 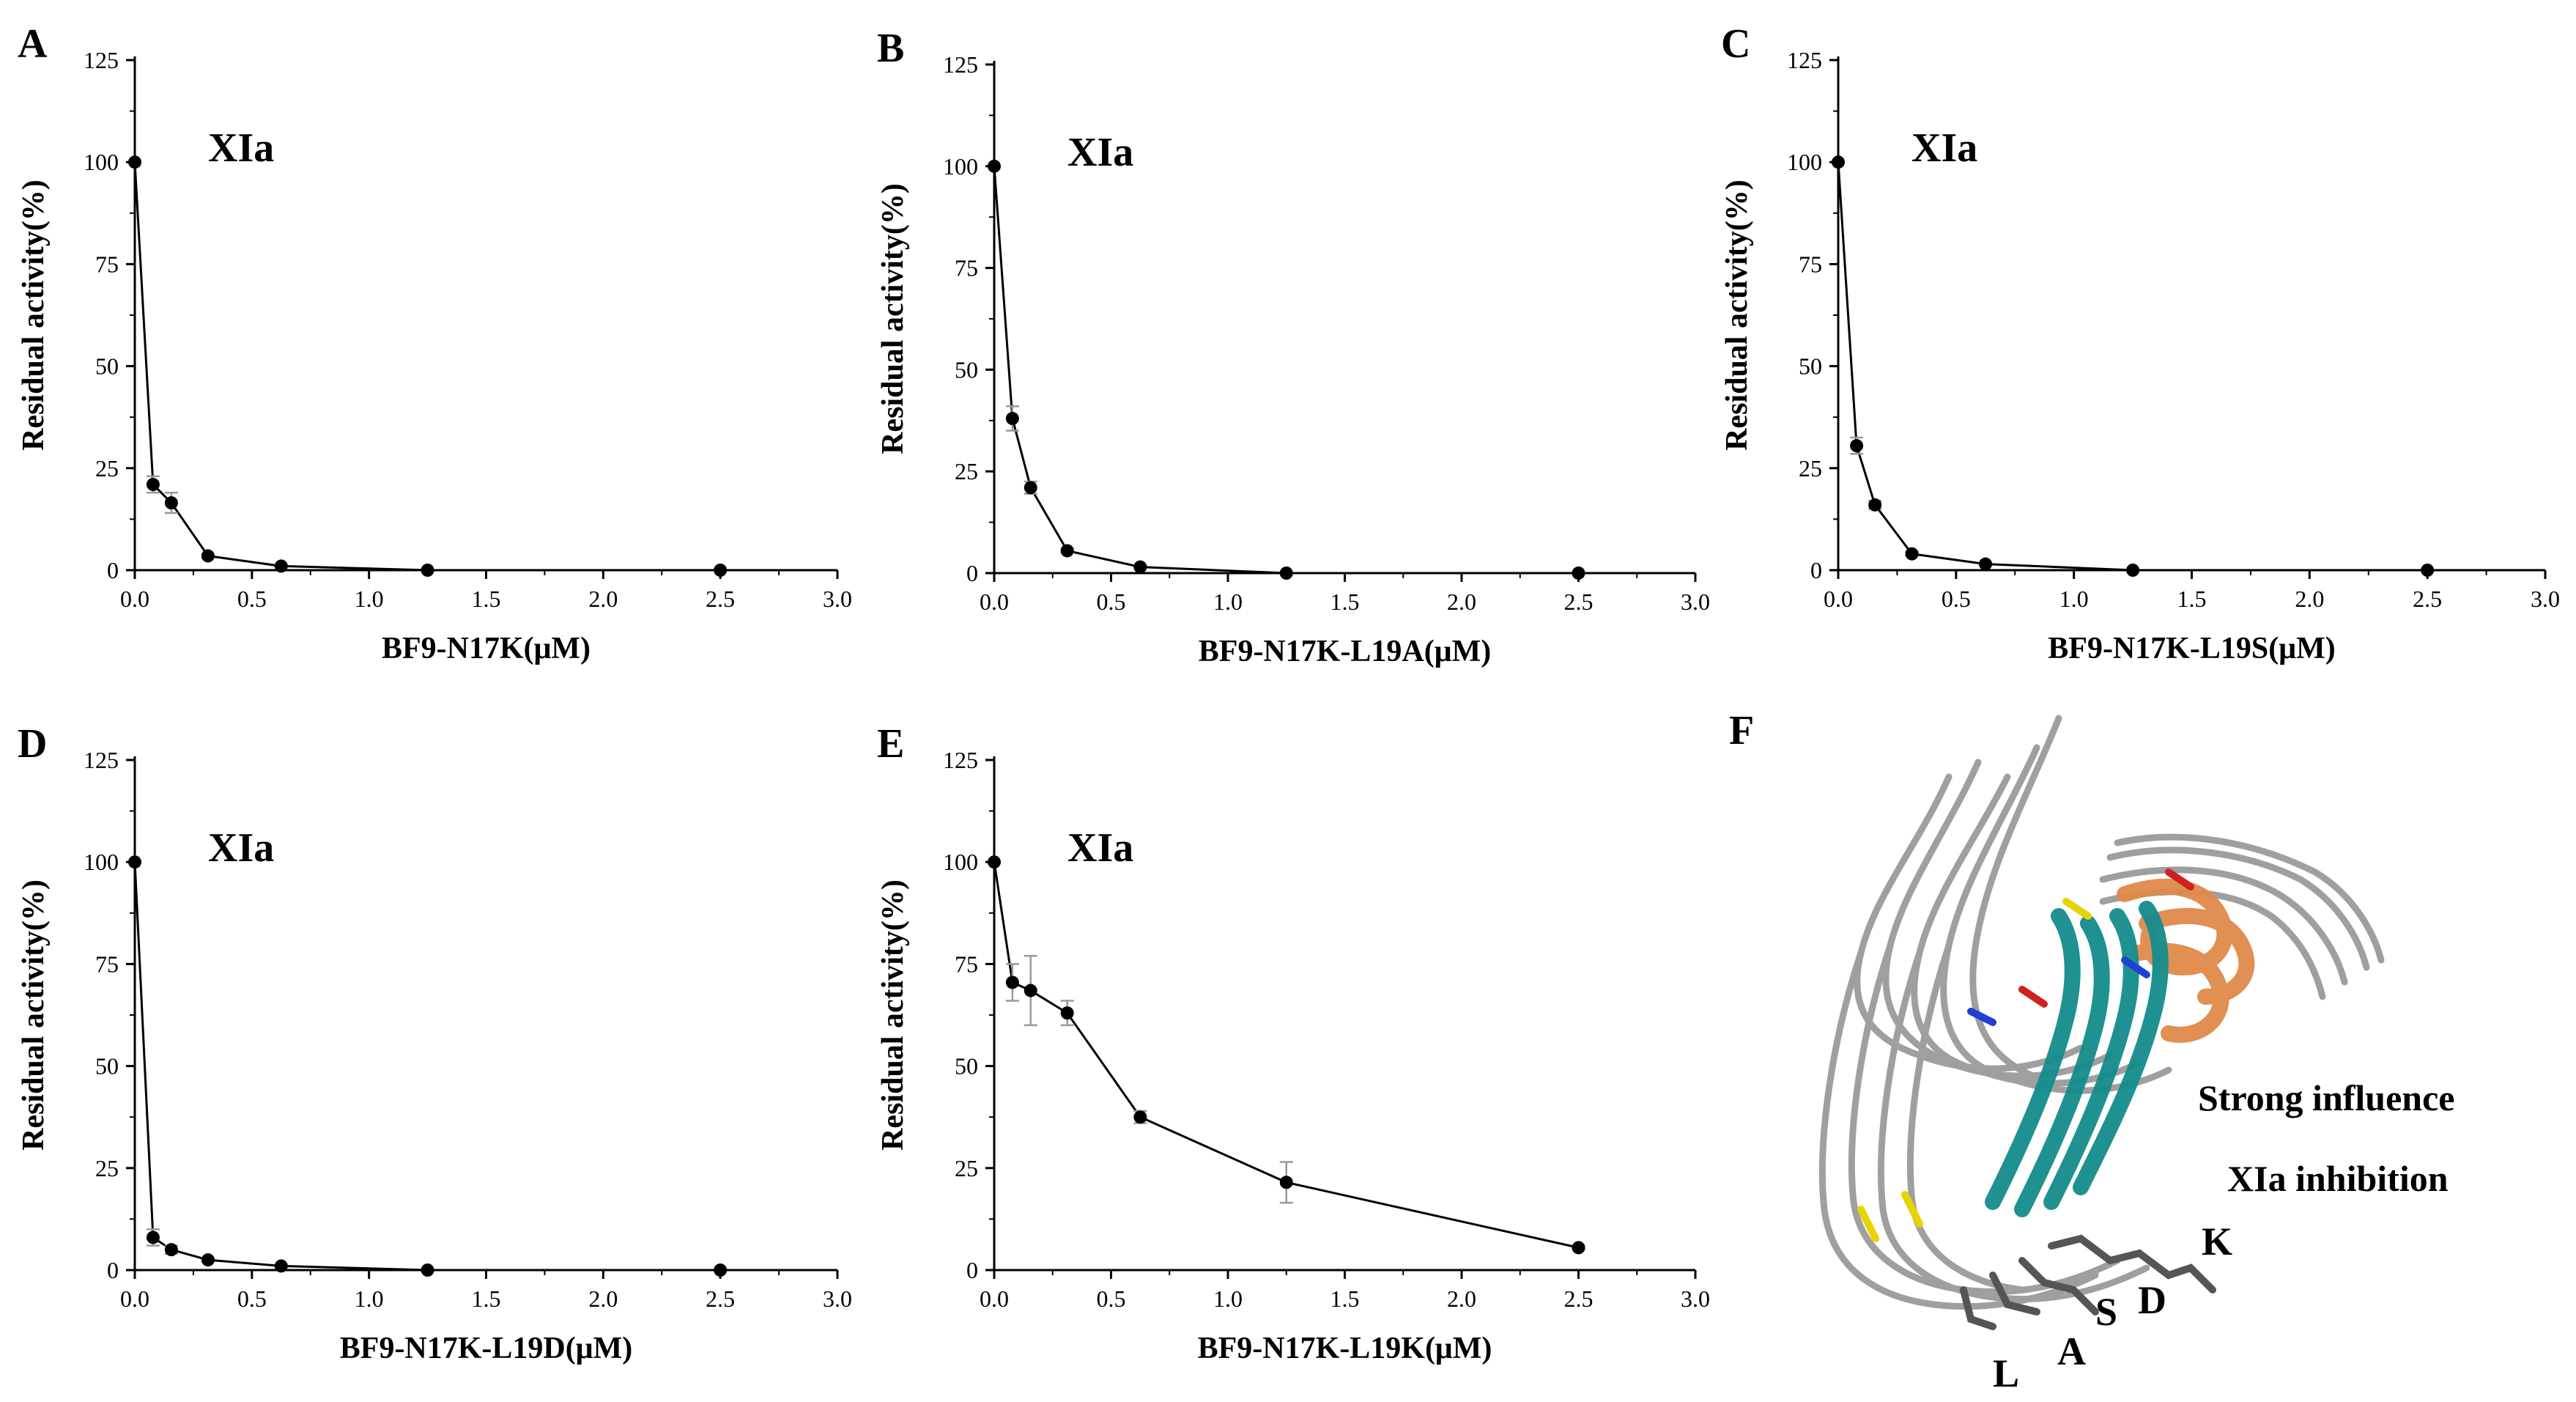 I want to click on panel-letter: A, so click(x=33, y=44).